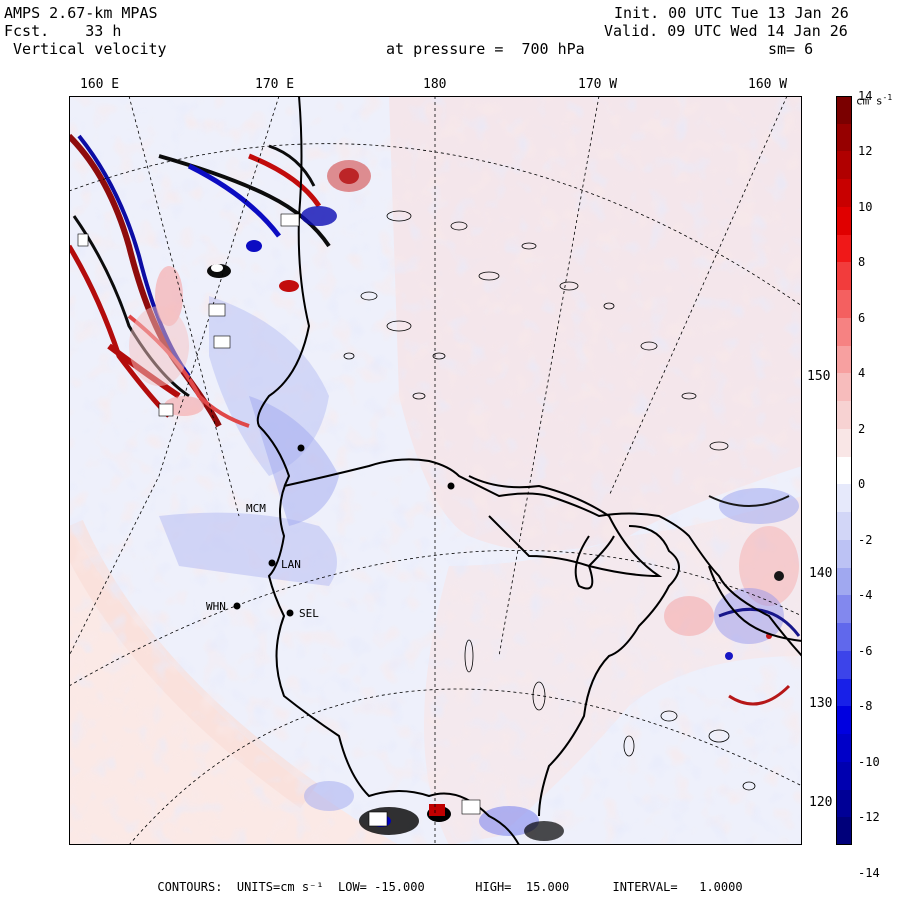  I want to click on mountain-wave-band, so click(220, 280).